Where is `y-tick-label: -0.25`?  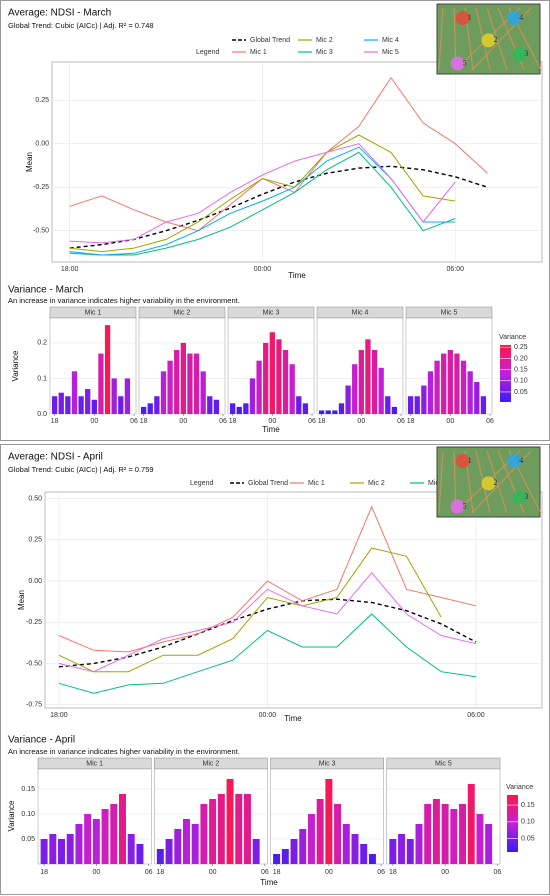 y-tick-label: -0.25 is located at coordinates (41, 187).